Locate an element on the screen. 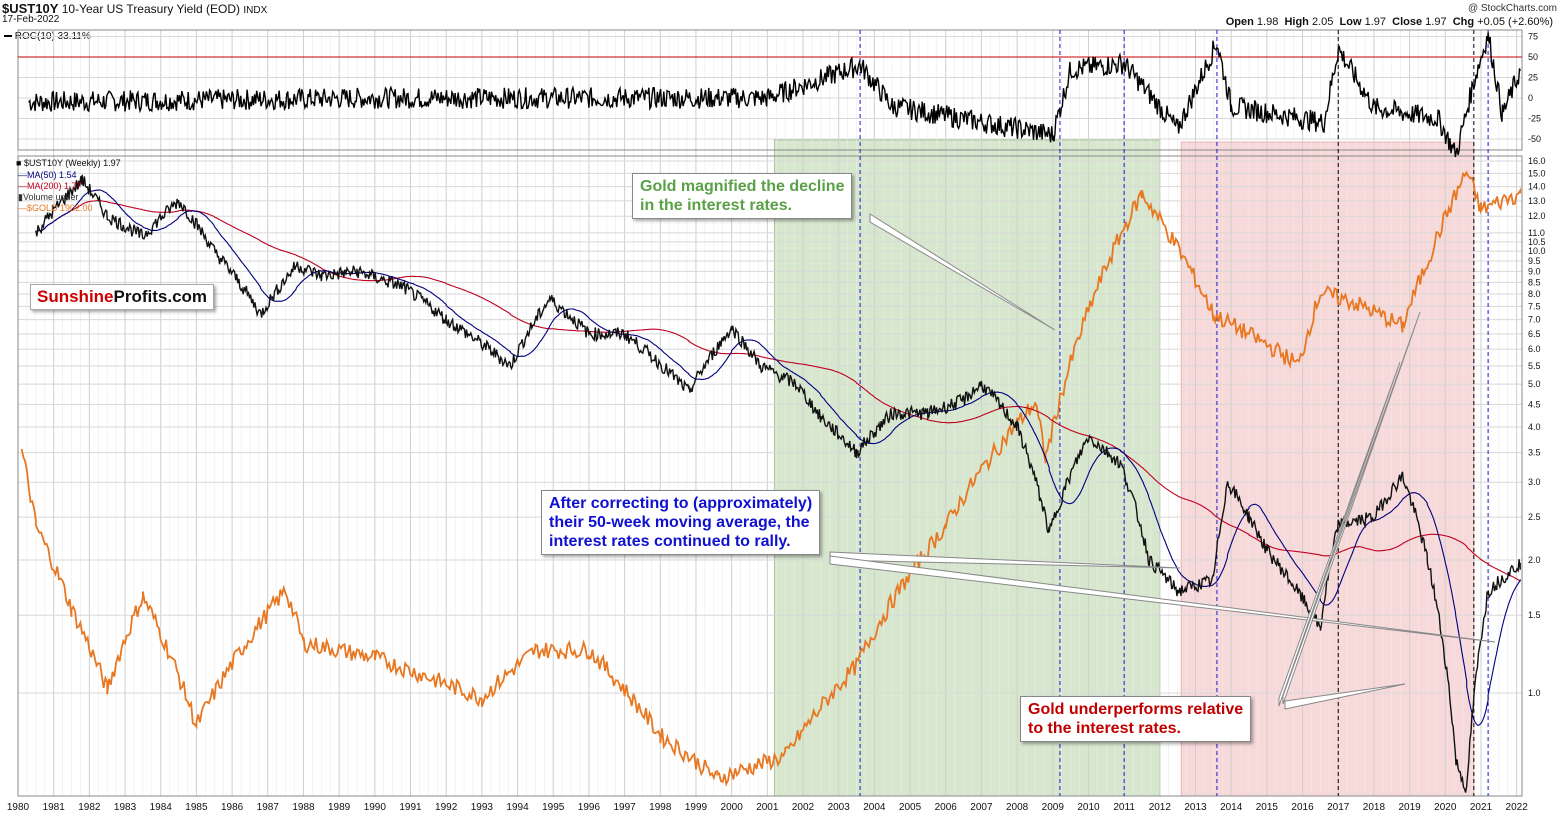  y-tick-label: 10.0 is located at coordinates (1537, 251).